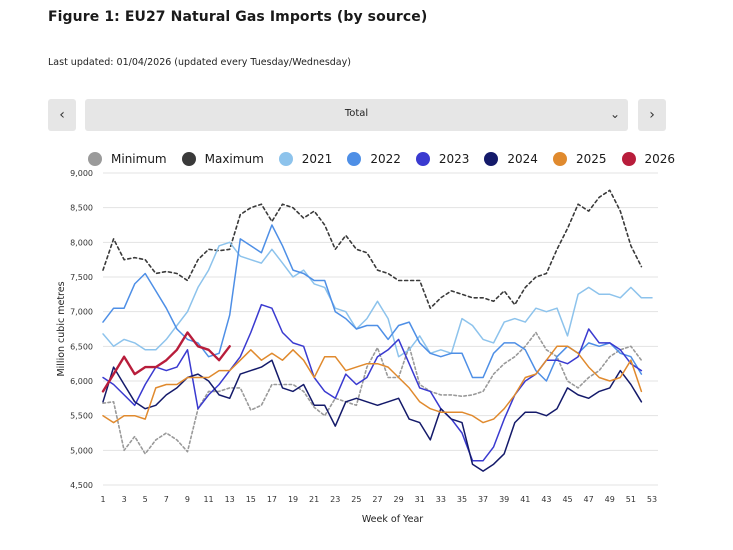  Describe the element at coordinates (504, 499) in the screenshot. I see `x-tick-label: 39` at that location.